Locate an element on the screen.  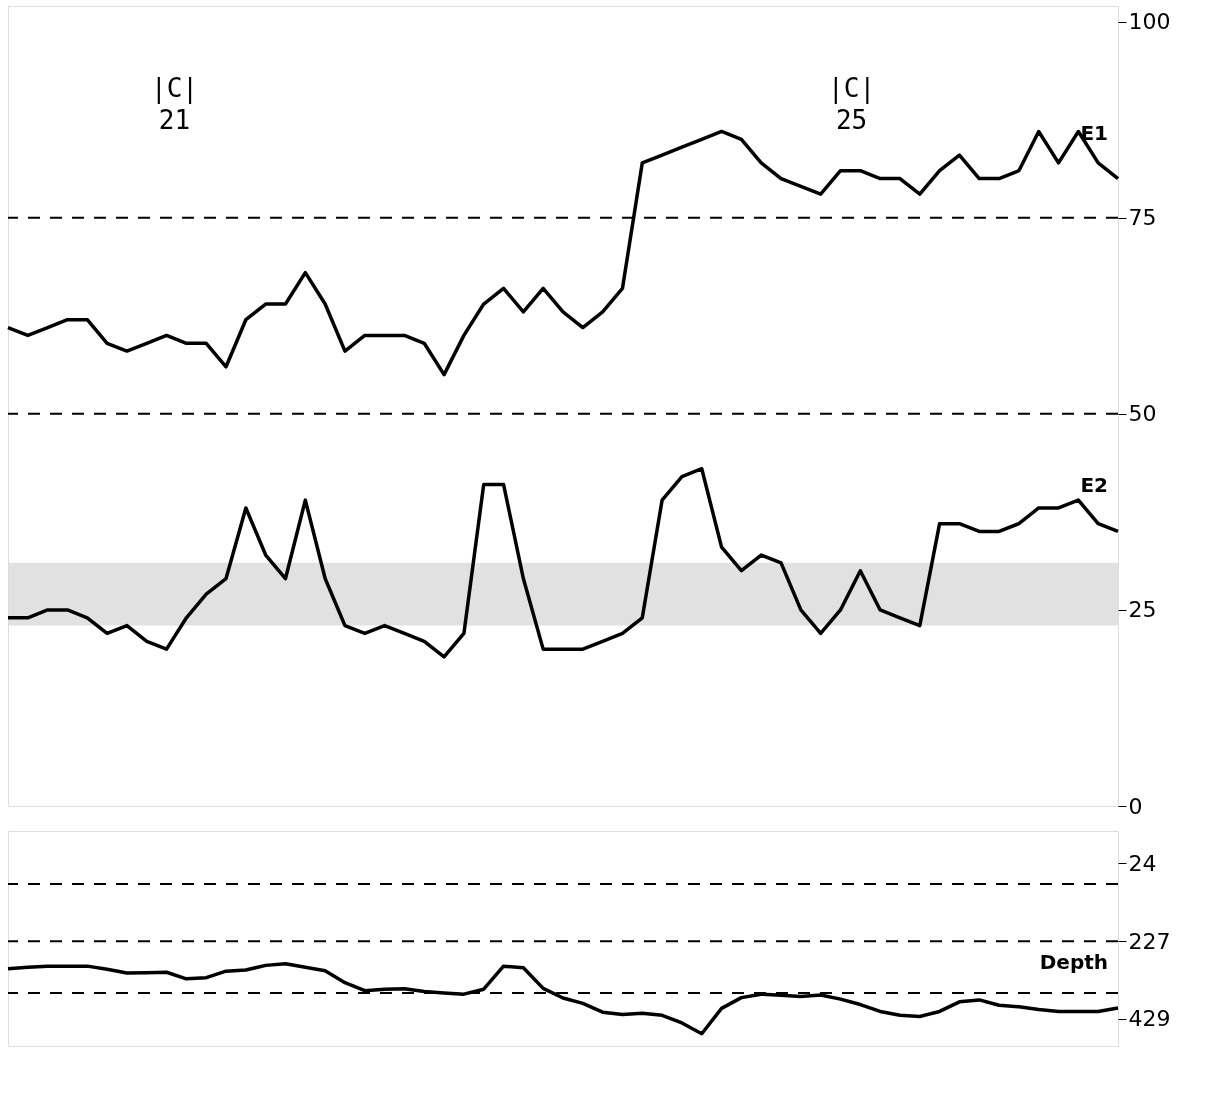
series-label: E2 is located at coordinates (1094, 485).